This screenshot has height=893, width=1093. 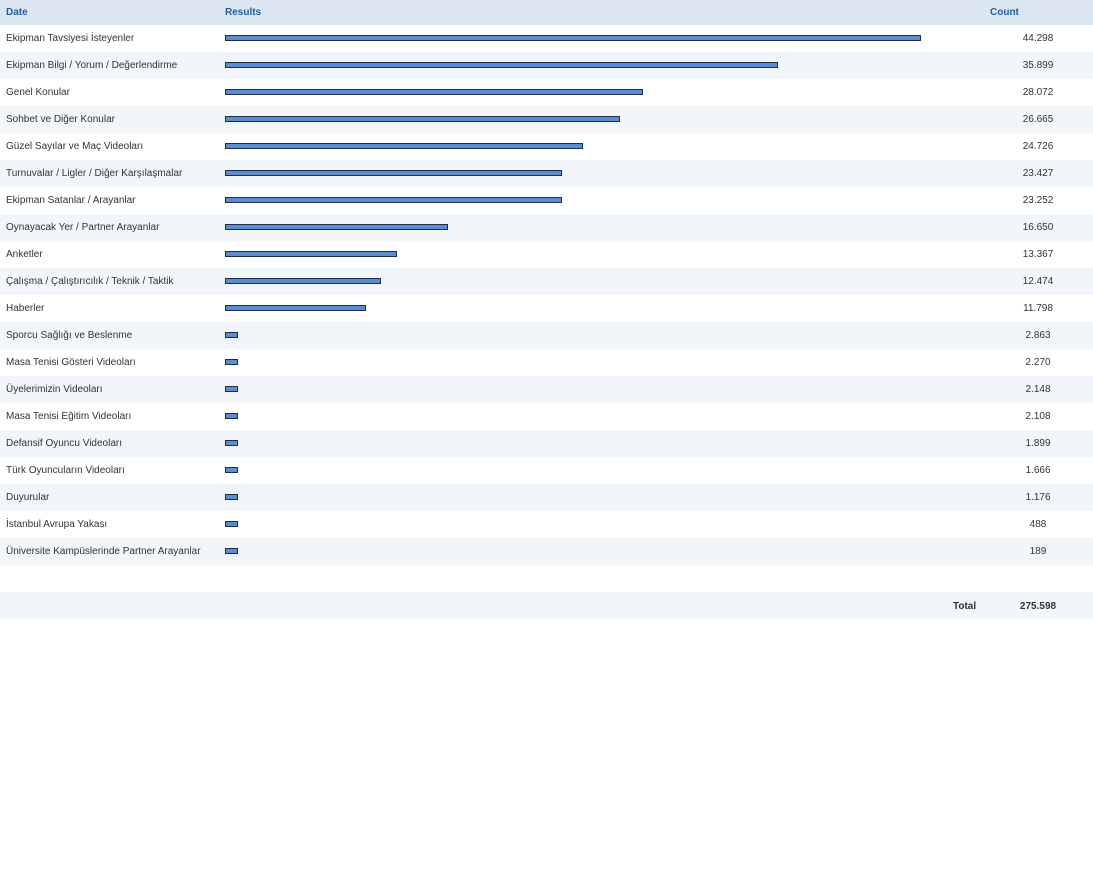 What do you see at coordinates (1038, 119) in the screenshot?
I see `count-value: 26.665` at bounding box center [1038, 119].